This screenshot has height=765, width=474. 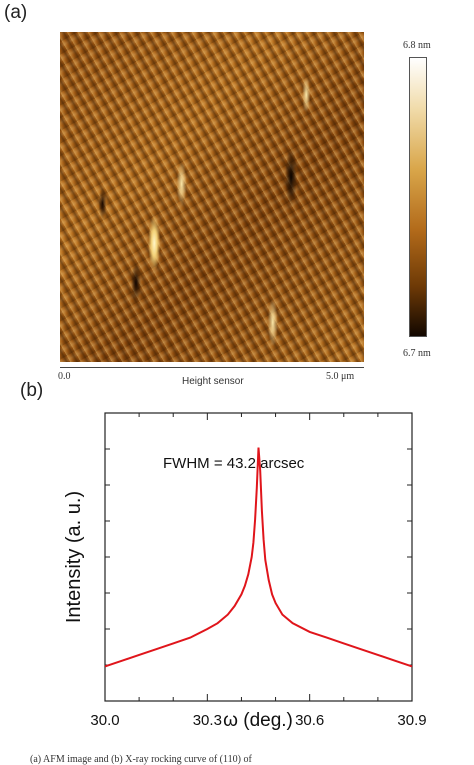 I want to click on height-colorbar, so click(x=418, y=197).